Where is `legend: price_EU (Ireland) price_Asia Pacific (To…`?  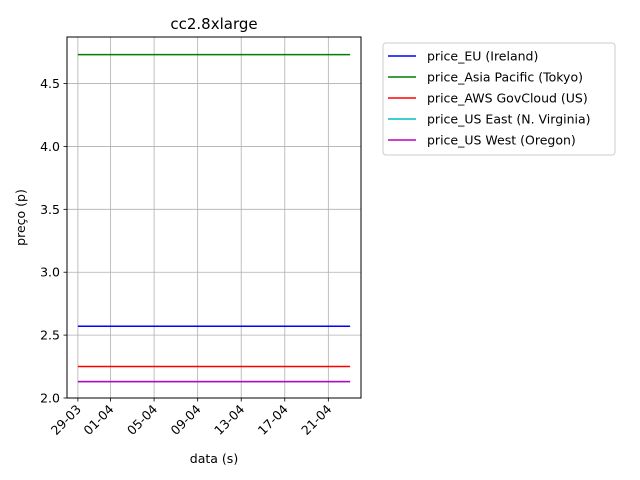 legend: price_EU (Ireland) price_Asia Pacific (To… is located at coordinates (499, 99).